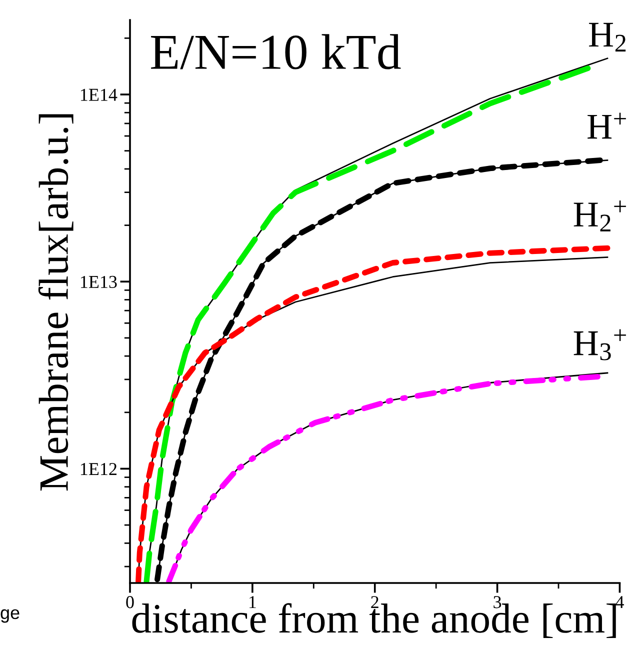 The width and height of the screenshot is (636, 648). I want to click on series-label: H$^{+}$, so click(607, 125).